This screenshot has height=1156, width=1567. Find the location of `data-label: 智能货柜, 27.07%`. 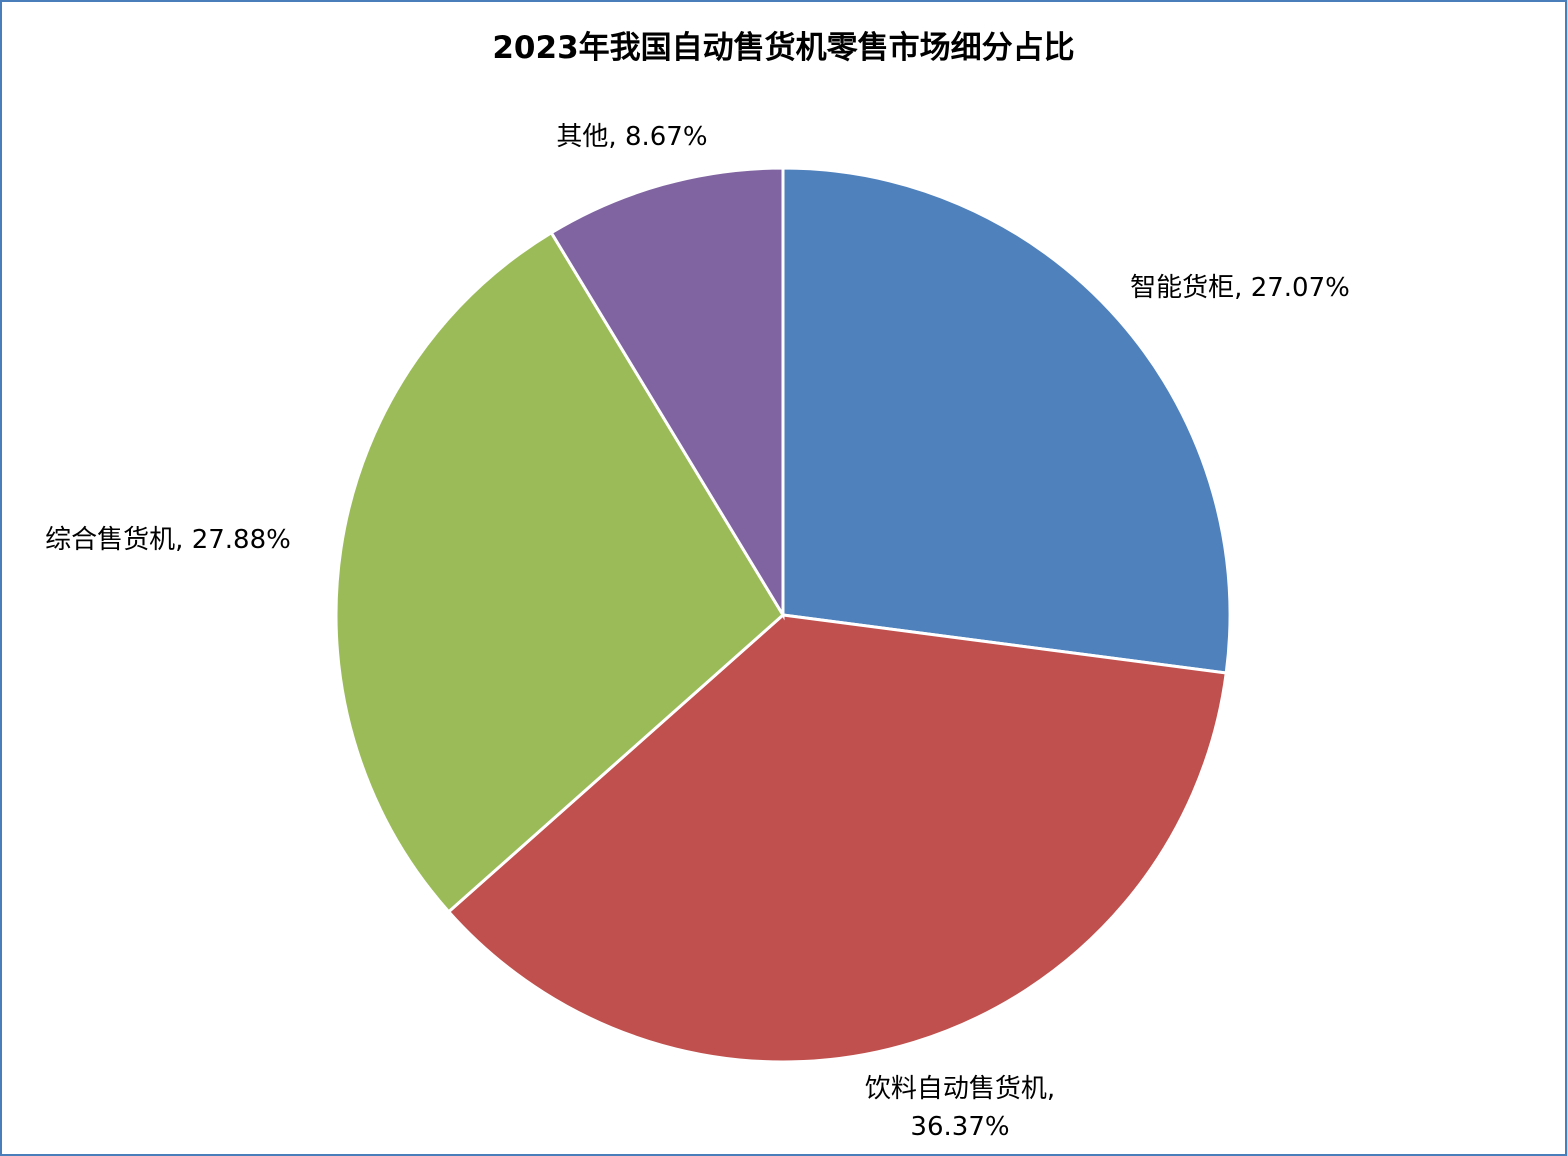

data-label: 智能货柜, 27.07% is located at coordinates (1240, 288).